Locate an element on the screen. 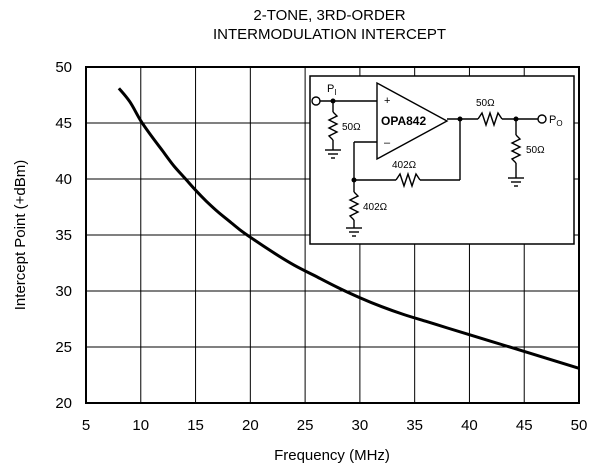  input-label: PI is located at coordinates (332, 90).